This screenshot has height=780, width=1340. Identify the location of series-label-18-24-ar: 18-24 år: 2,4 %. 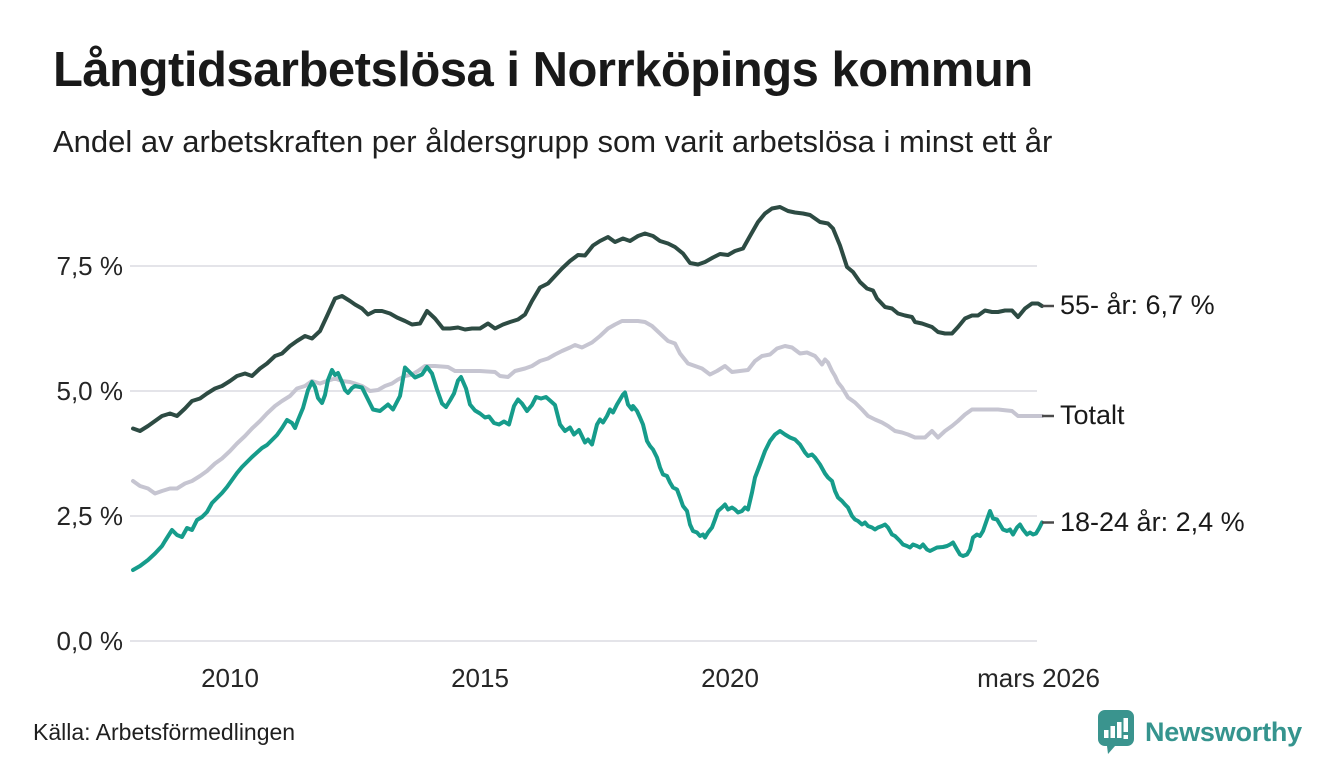
(1152, 521).